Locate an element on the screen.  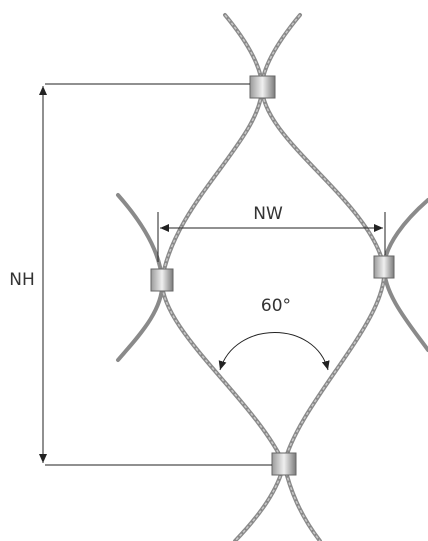
angle-label: 60° is located at coordinates (276, 306).